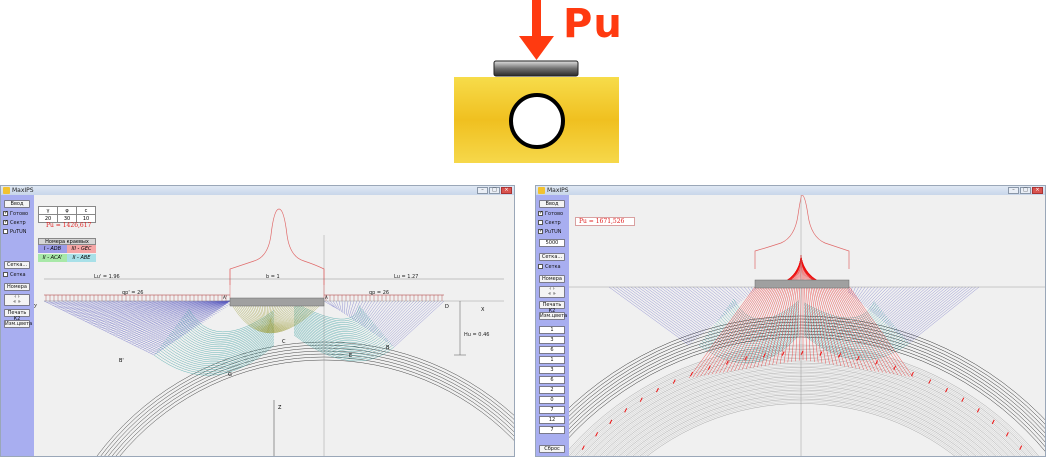 The width and height of the screenshot is (1046, 457). What do you see at coordinates (277, 246) in the screenshot?
I see `pressure-curve` at bounding box center [277, 246].